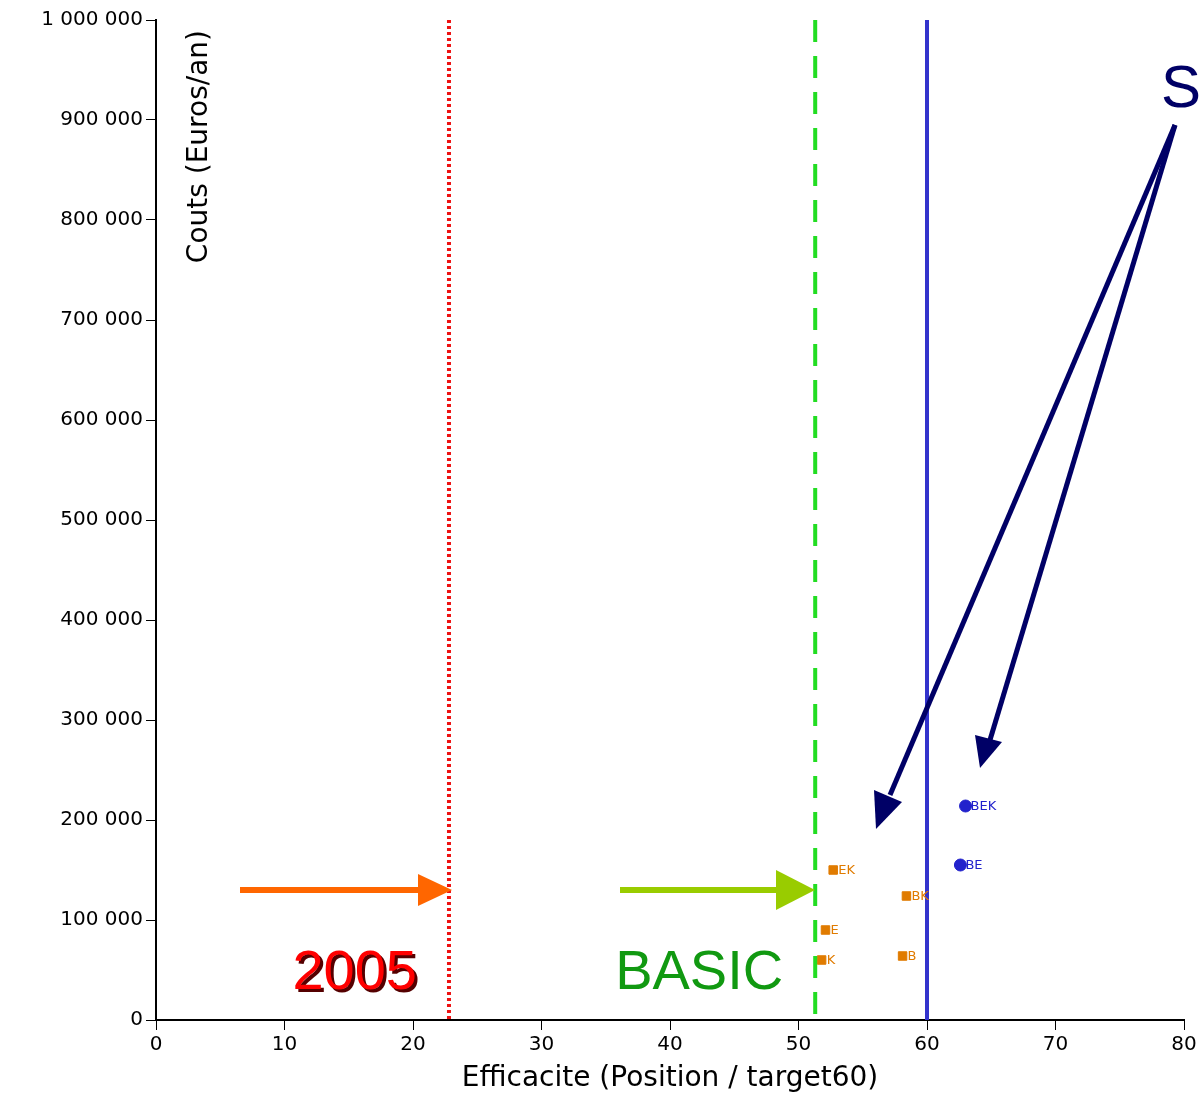 The height and width of the screenshot is (1096, 1203). I want to click on x-axis-title: Efficacite (Position / target60), so click(670, 1077).